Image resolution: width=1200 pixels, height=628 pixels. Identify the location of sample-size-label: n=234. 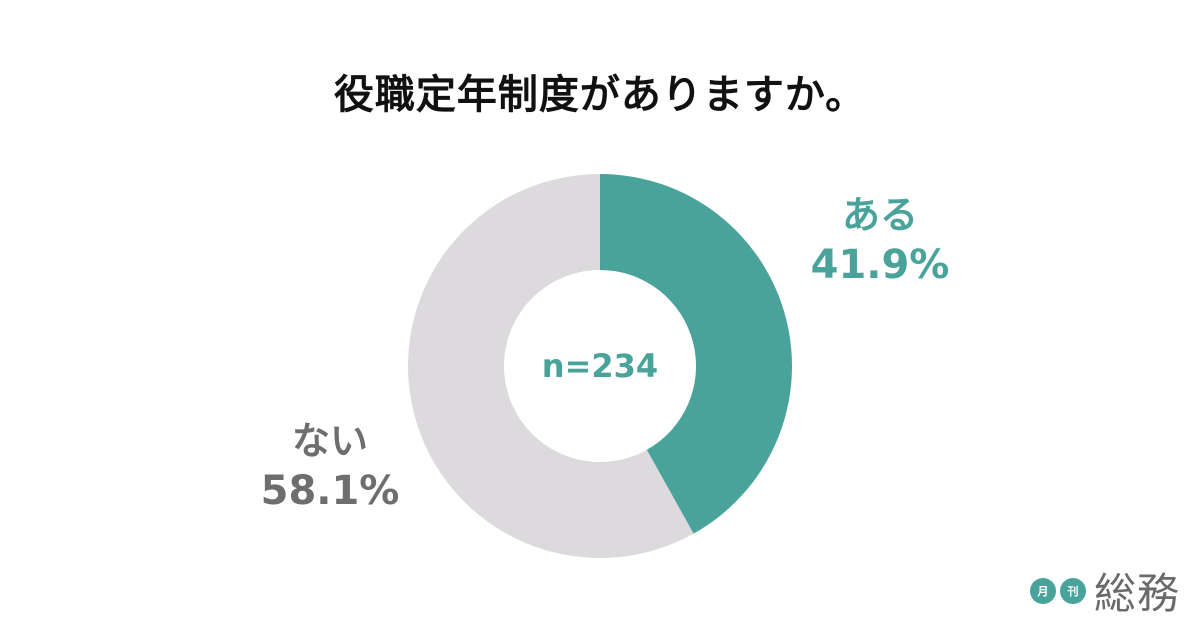
(600, 366).